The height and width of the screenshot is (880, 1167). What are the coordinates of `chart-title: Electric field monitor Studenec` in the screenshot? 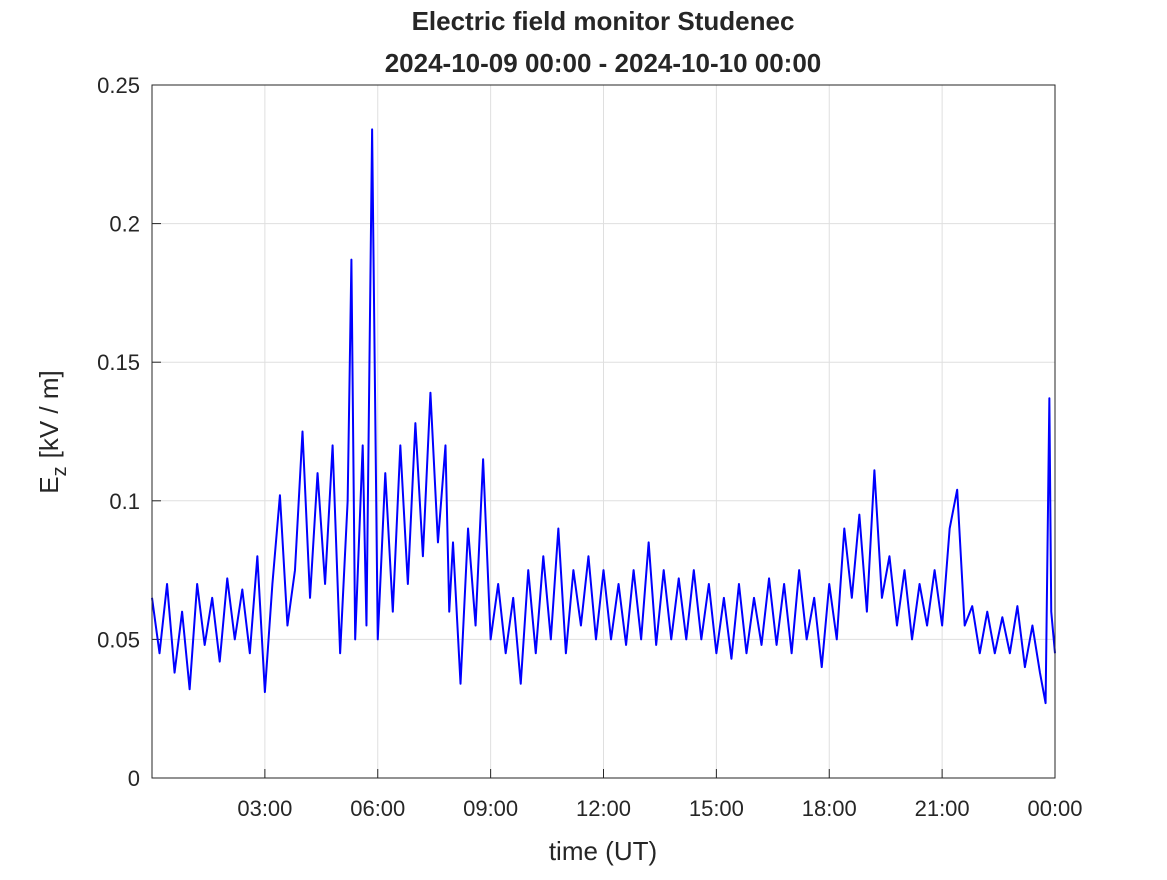 It's located at (603, 21).